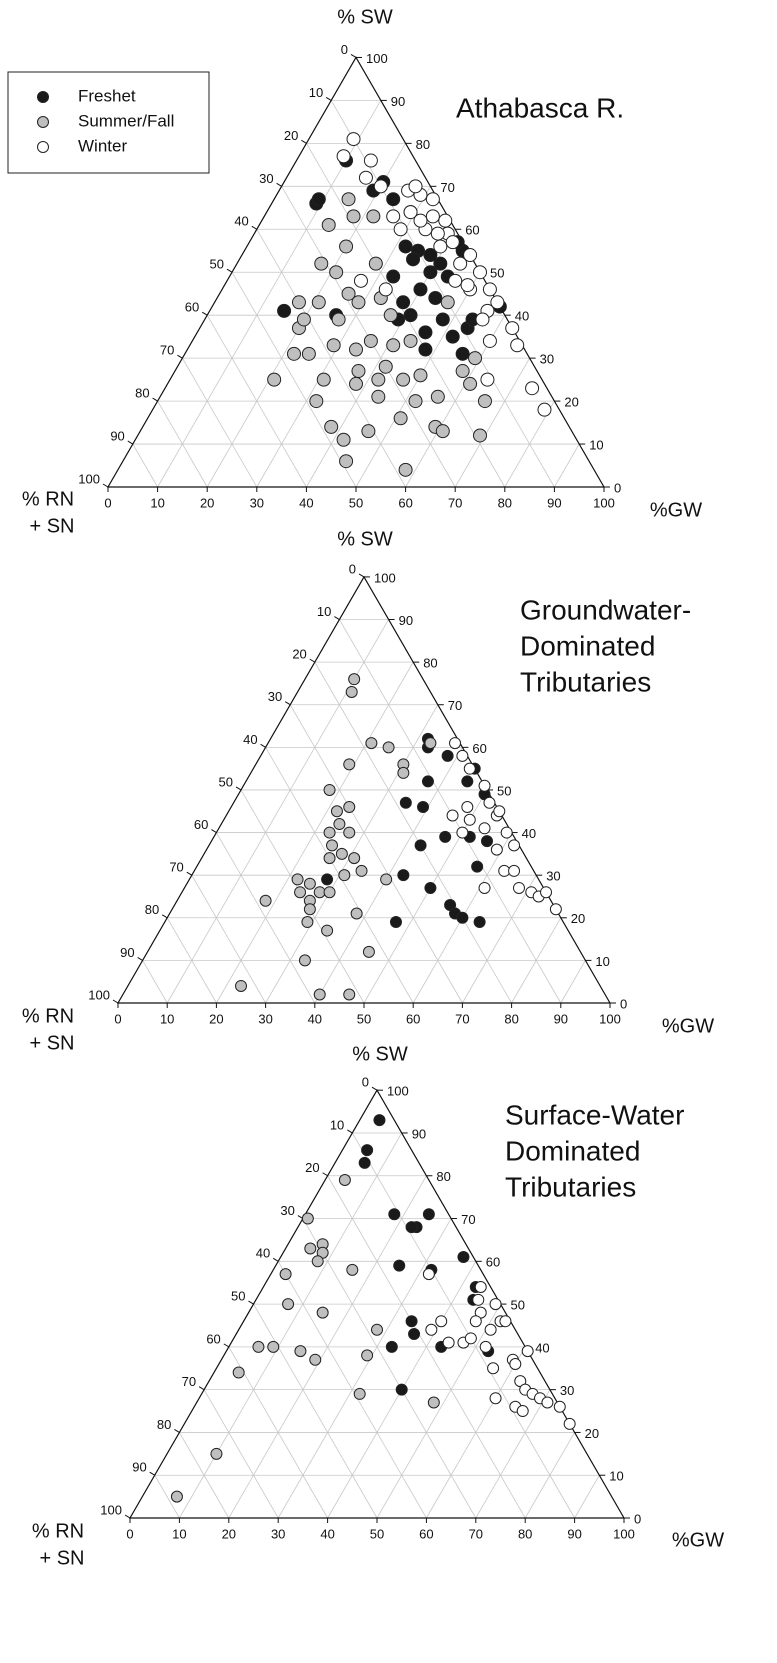 This screenshot has height=1663, width=777. What do you see at coordinates (316, 92) in the screenshot?
I see `rn-tick-label: 10` at bounding box center [316, 92].